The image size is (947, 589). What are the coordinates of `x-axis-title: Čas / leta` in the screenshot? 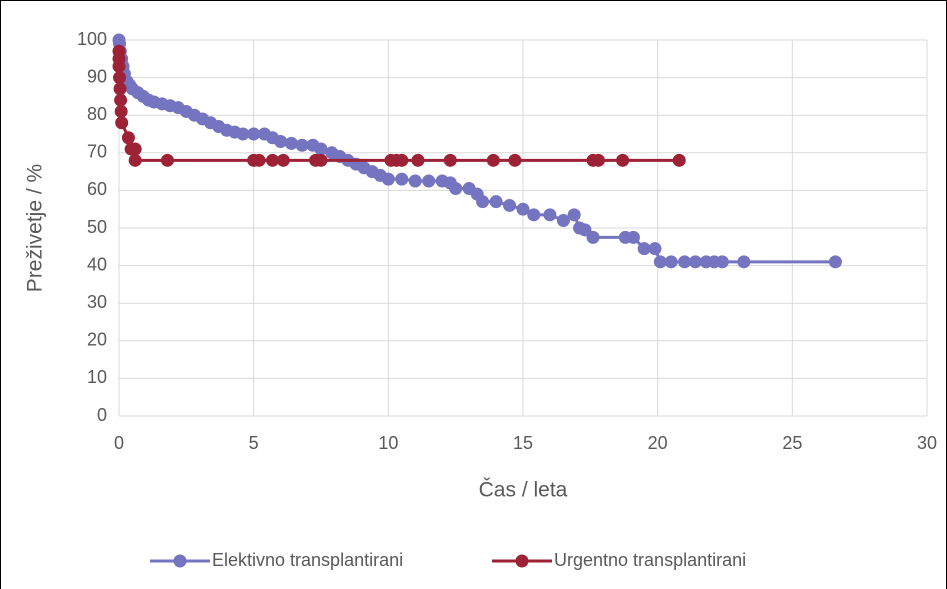 It's located at (523, 490).